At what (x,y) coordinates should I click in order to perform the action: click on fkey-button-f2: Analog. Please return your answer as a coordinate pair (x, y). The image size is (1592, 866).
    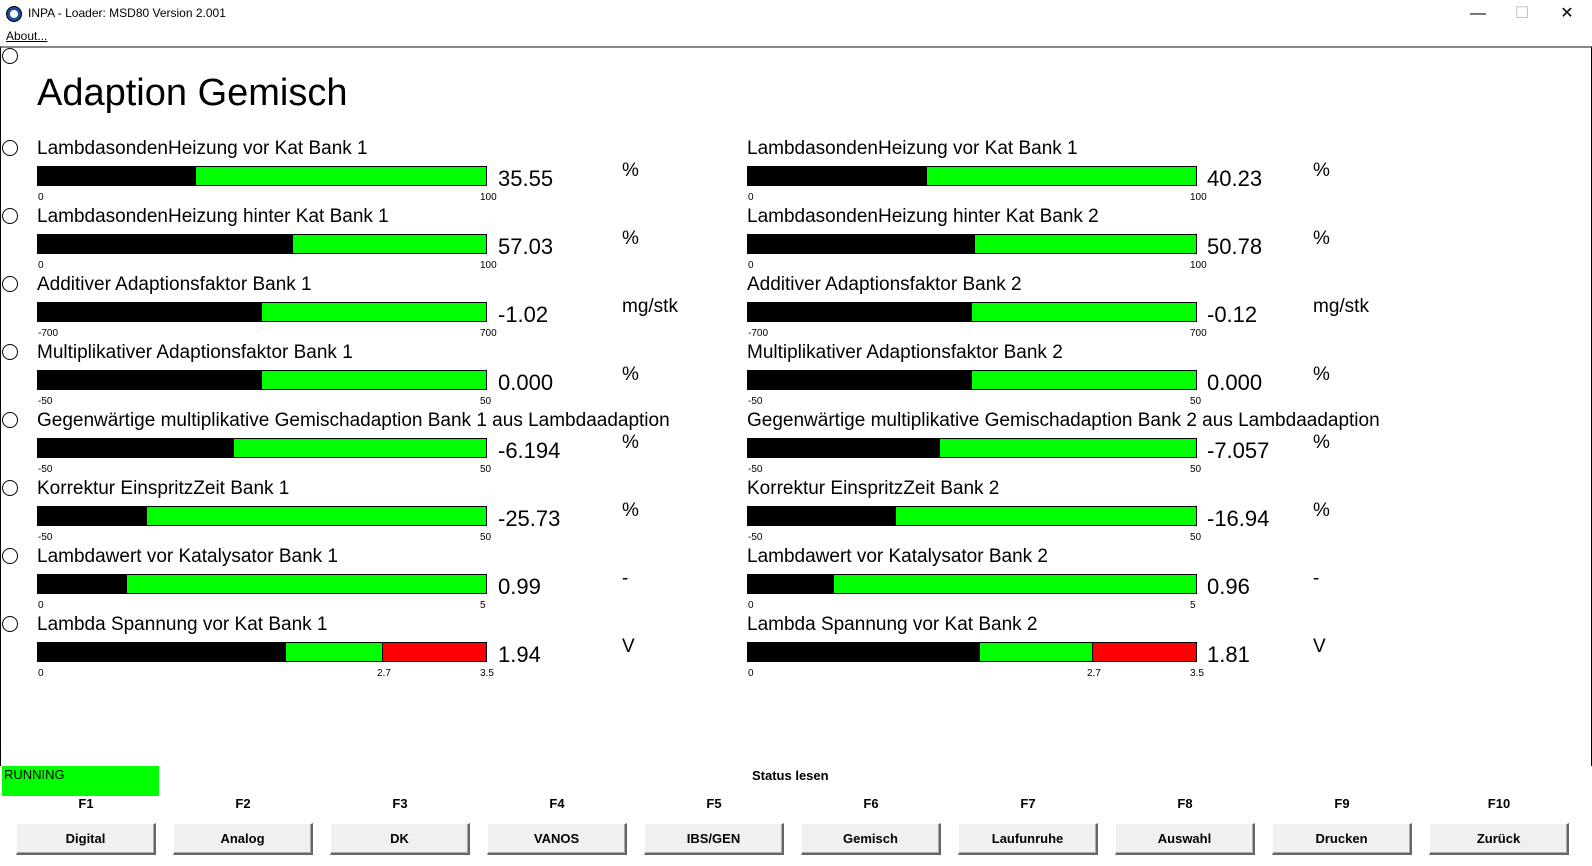
    Looking at the image, I should click on (243, 839).